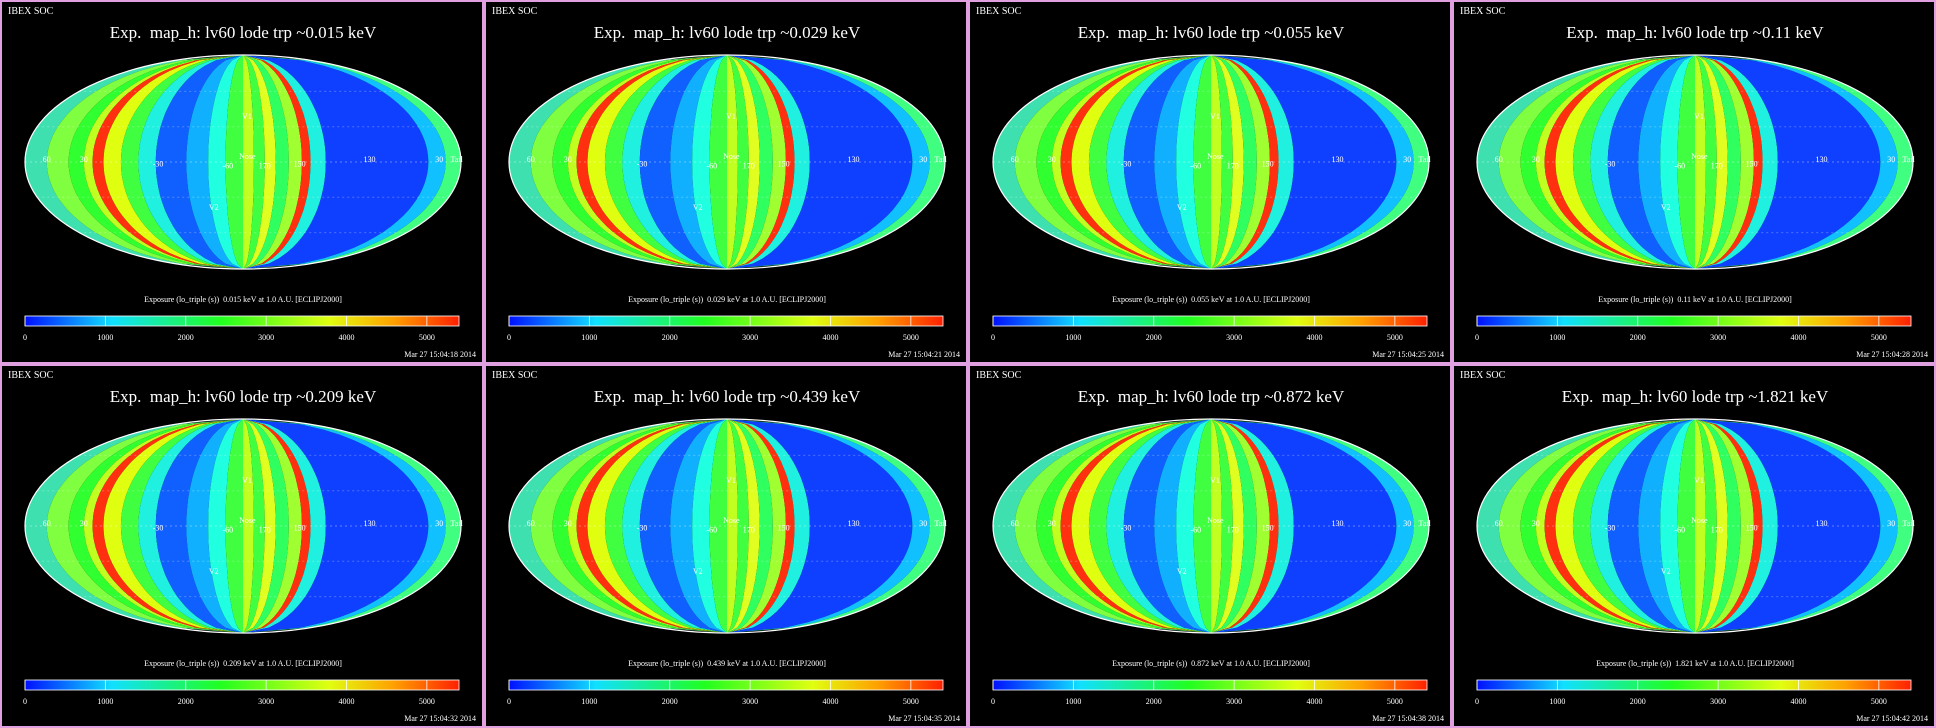 The width and height of the screenshot is (1936, 728). Describe the element at coordinates (1699, 156) in the screenshot. I see `map-label: Nose` at that location.